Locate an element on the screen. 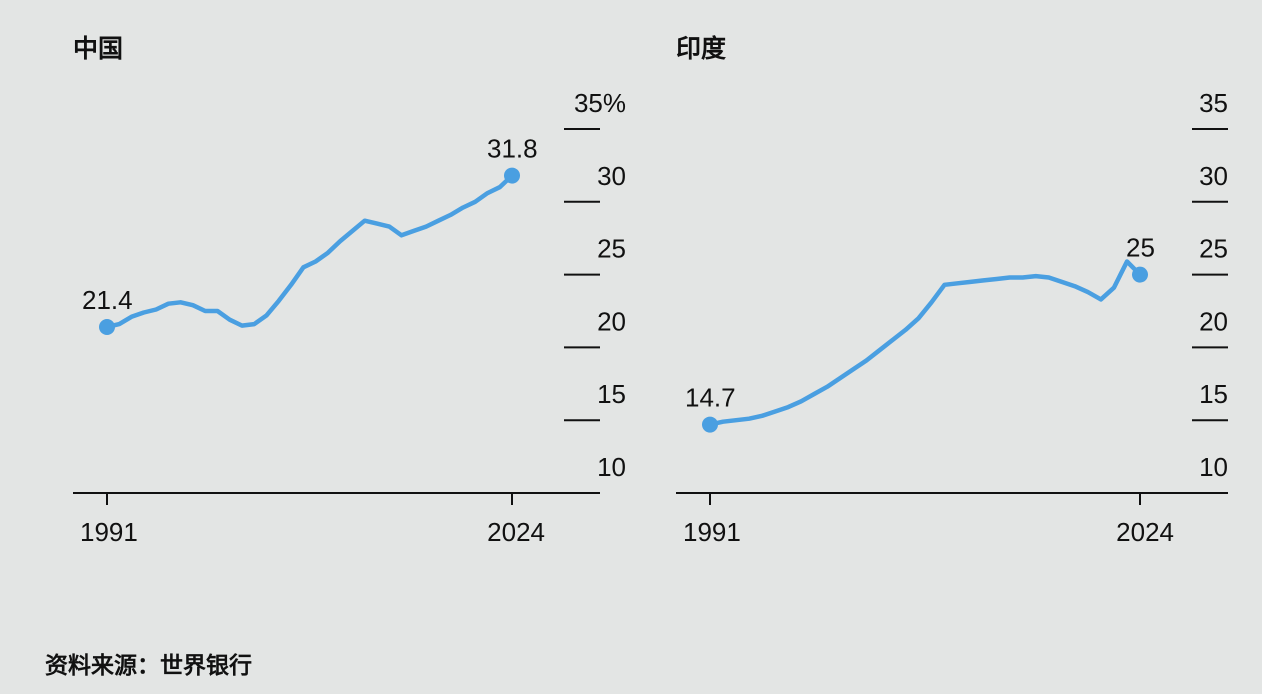 This screenshot has height=694, width=1262. india-start-label: 14.7 is located at coordinates (710, 398).